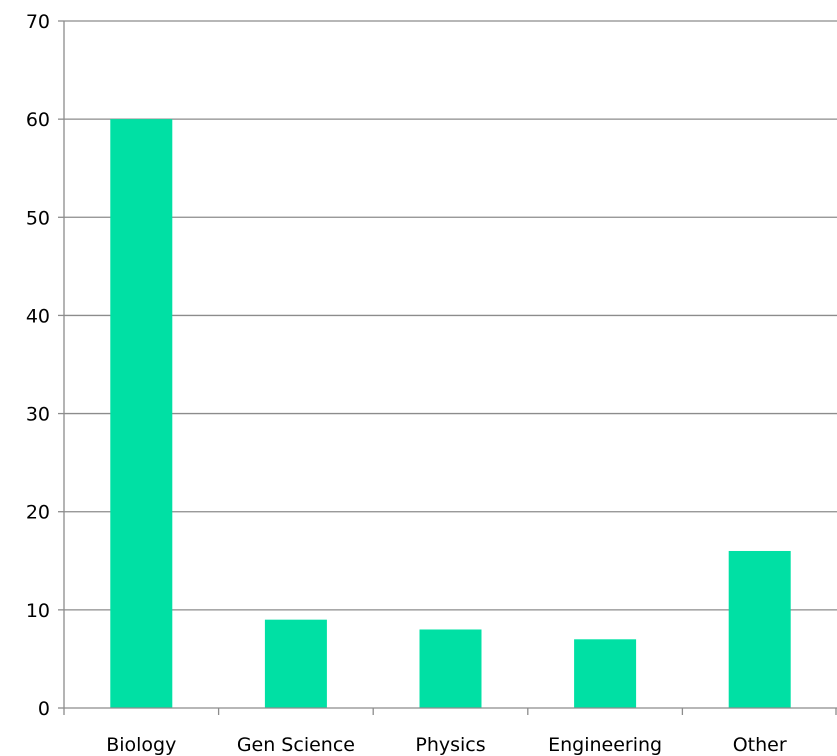 This screenshot has width=837, height=756. Describe the element at coordinates (141, 745) in the screenshot. I see `x-tick-label-biology: Biology` at that location.